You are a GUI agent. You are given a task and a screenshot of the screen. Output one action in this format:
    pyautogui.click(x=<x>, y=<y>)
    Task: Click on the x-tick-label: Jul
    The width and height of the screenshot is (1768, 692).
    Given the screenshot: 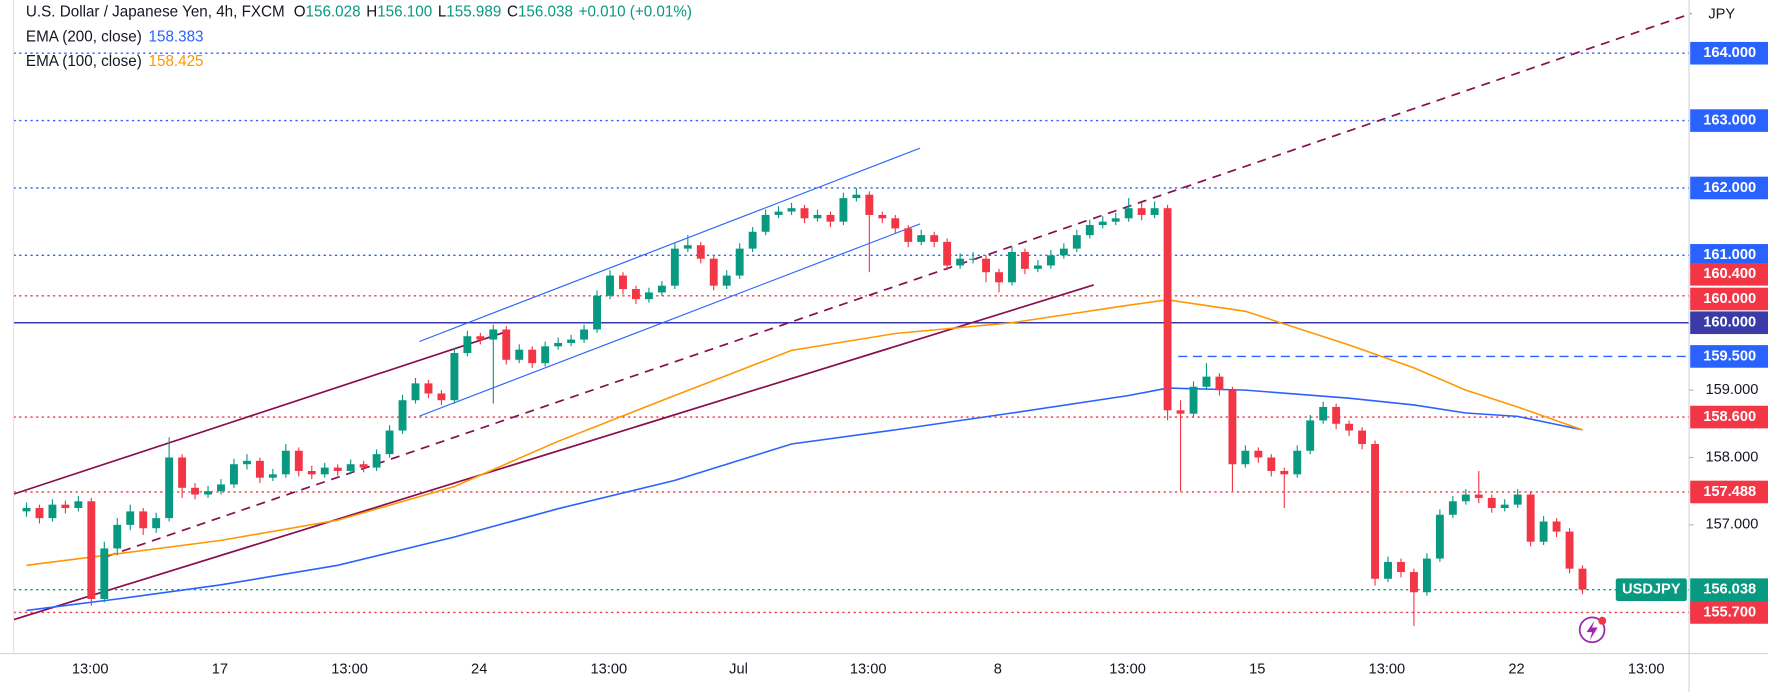 What is the action you would take?
    pyautogui.click(x=738, y=669)
    